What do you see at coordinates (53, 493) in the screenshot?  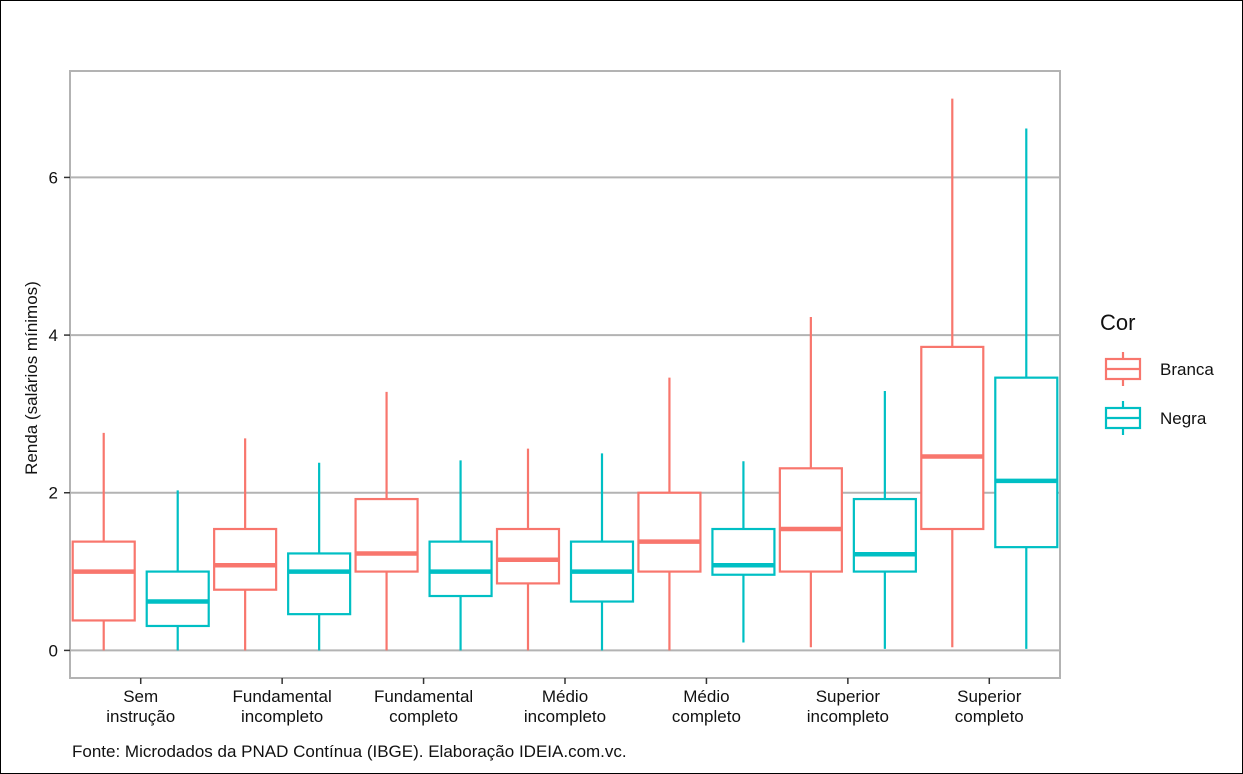 I see `y-tick-label: 2` at bounding box center [53, 493].